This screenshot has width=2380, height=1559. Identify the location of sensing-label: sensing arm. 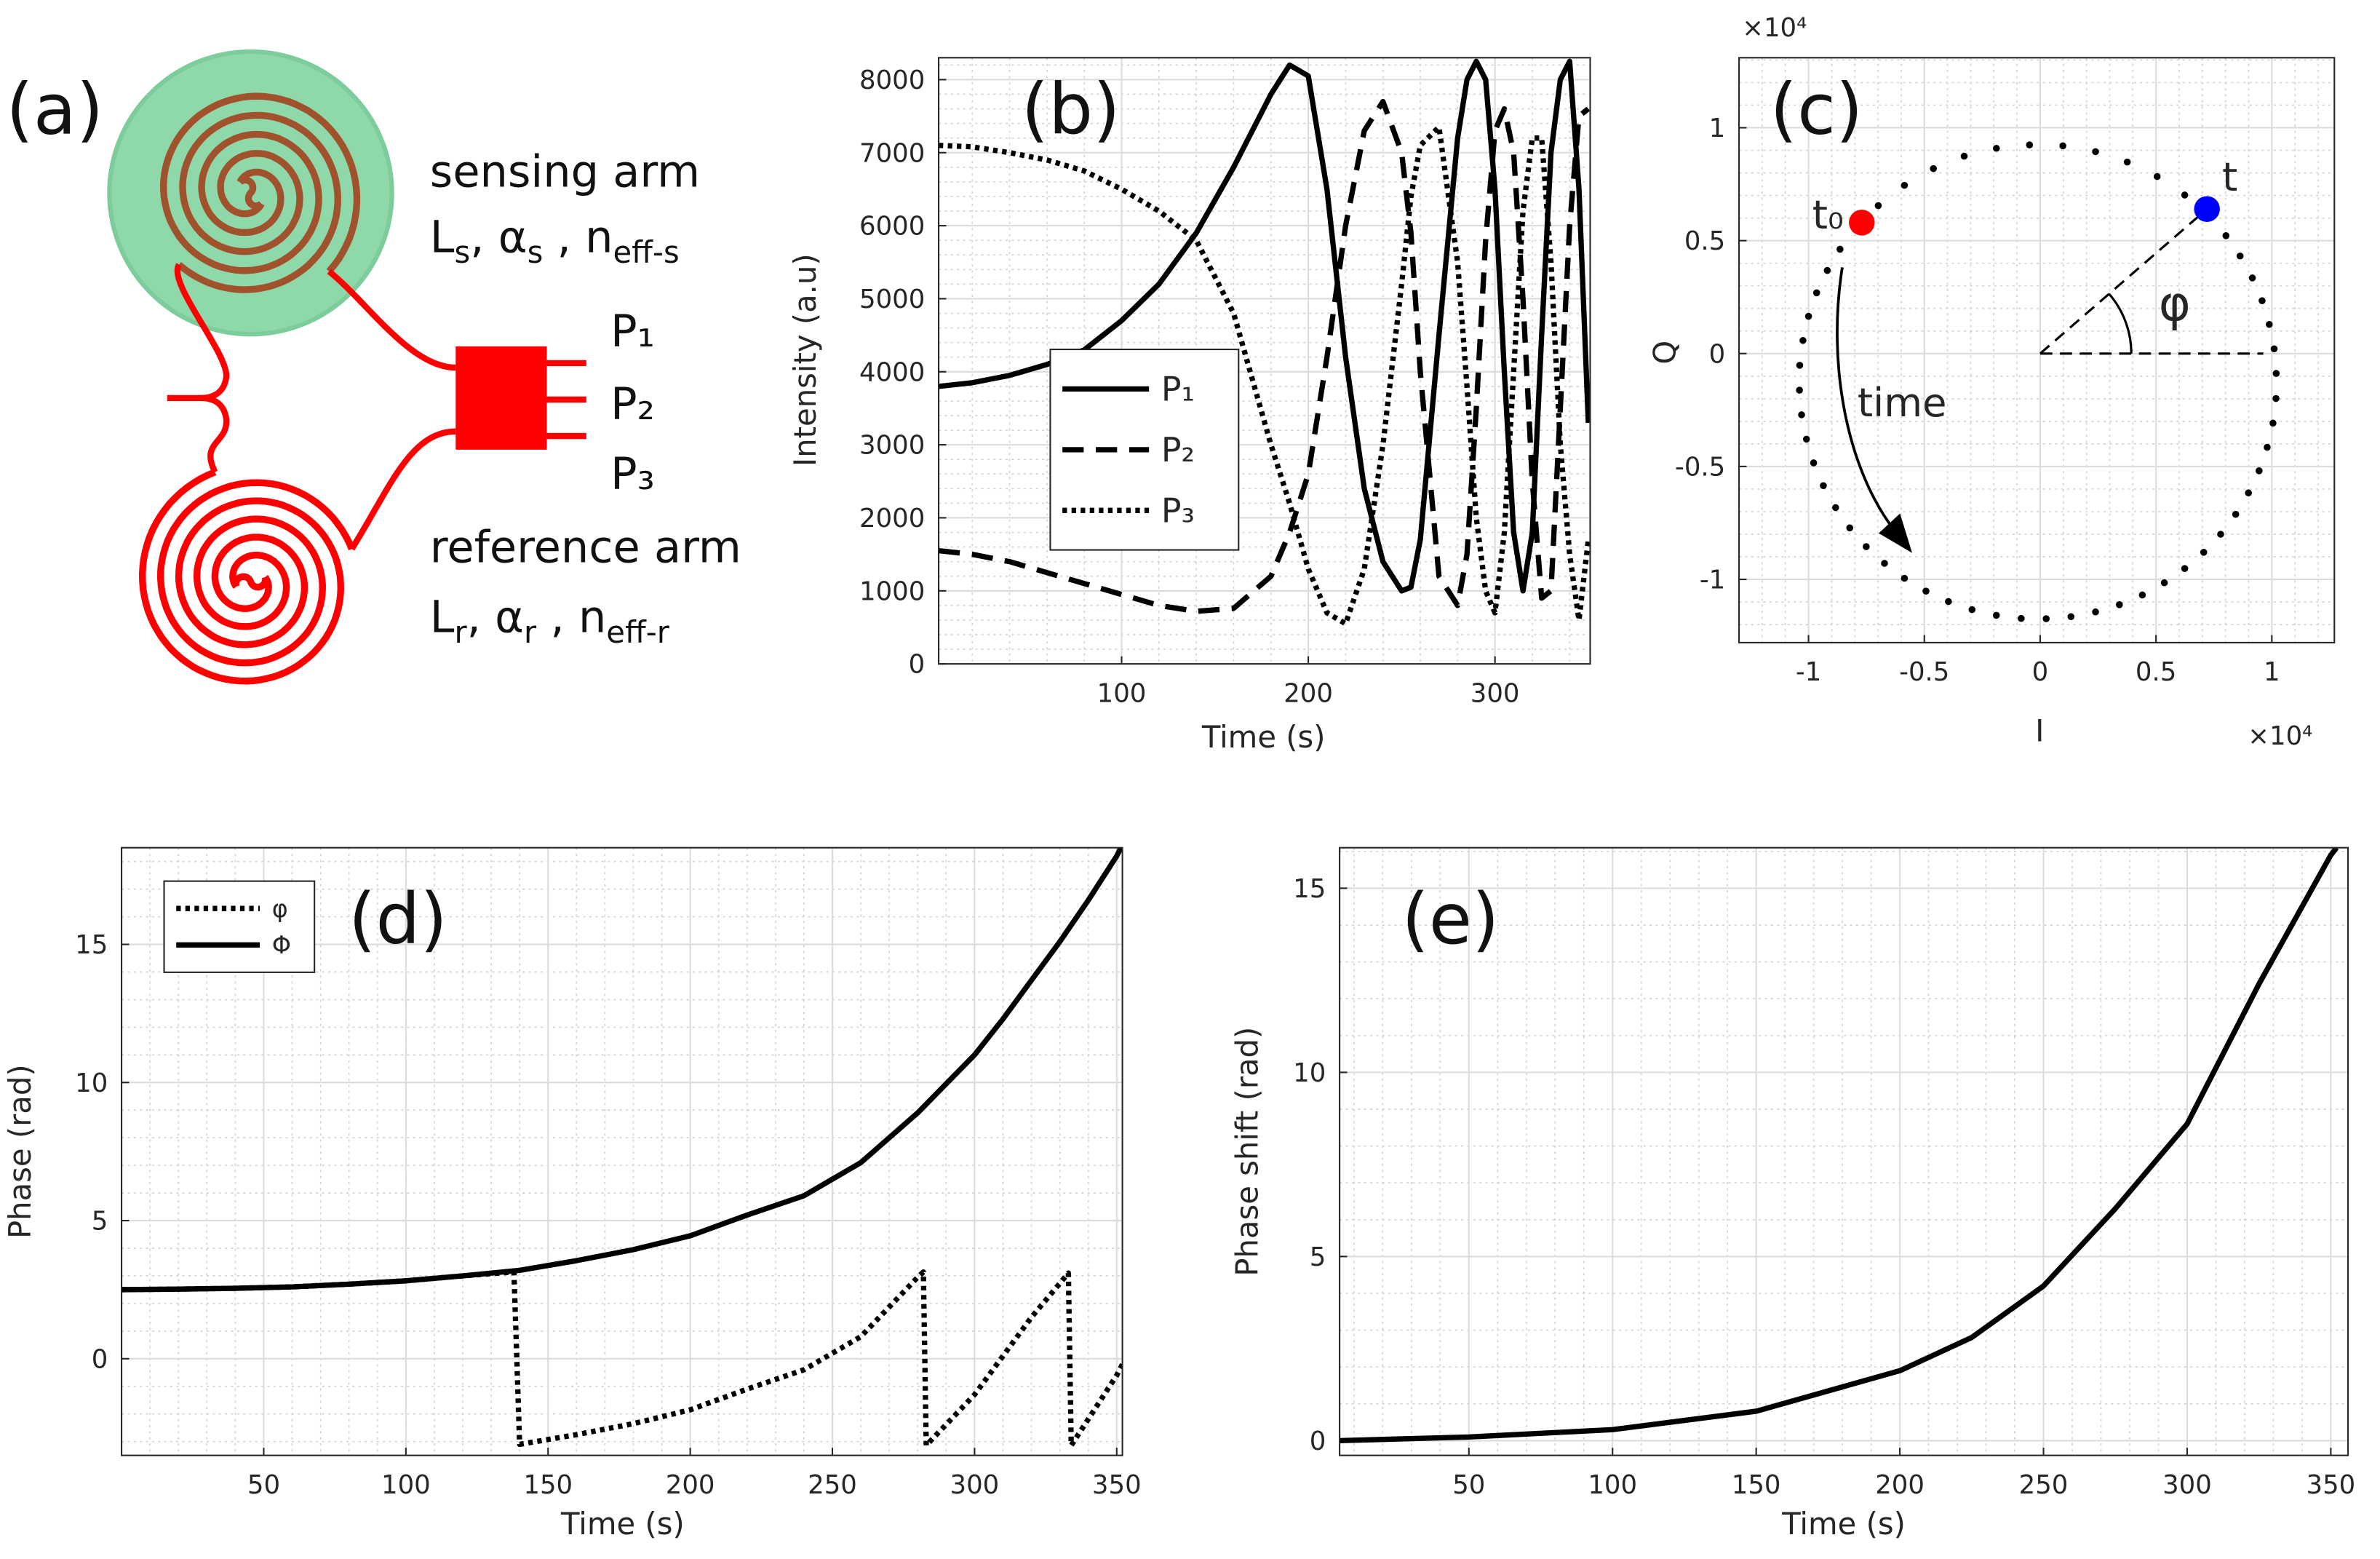
(565, 172).